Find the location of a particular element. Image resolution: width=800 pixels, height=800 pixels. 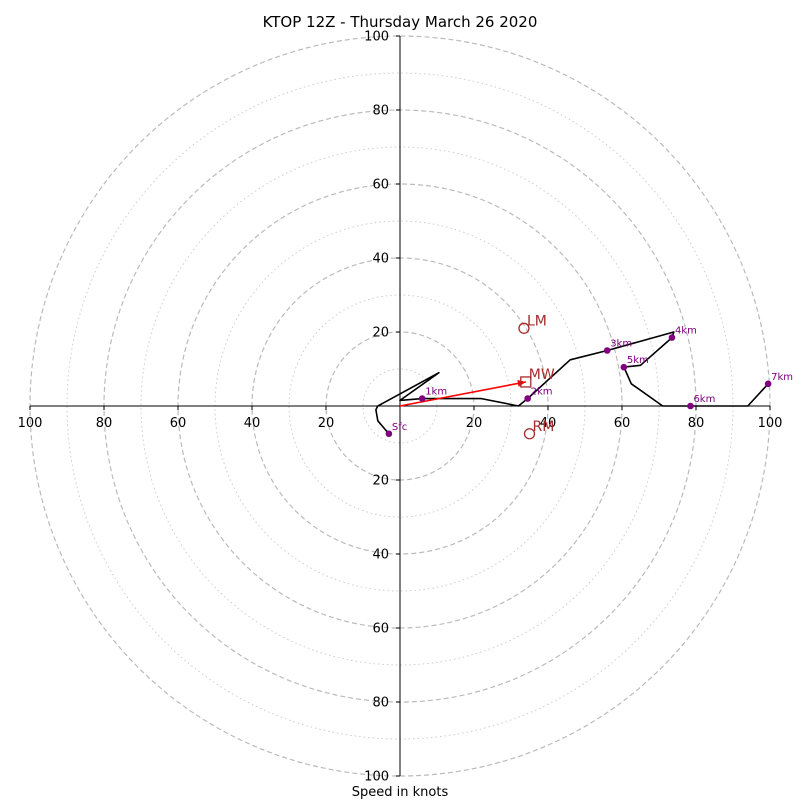

height-marker-label: 2km is located at coordinates (542, 392).